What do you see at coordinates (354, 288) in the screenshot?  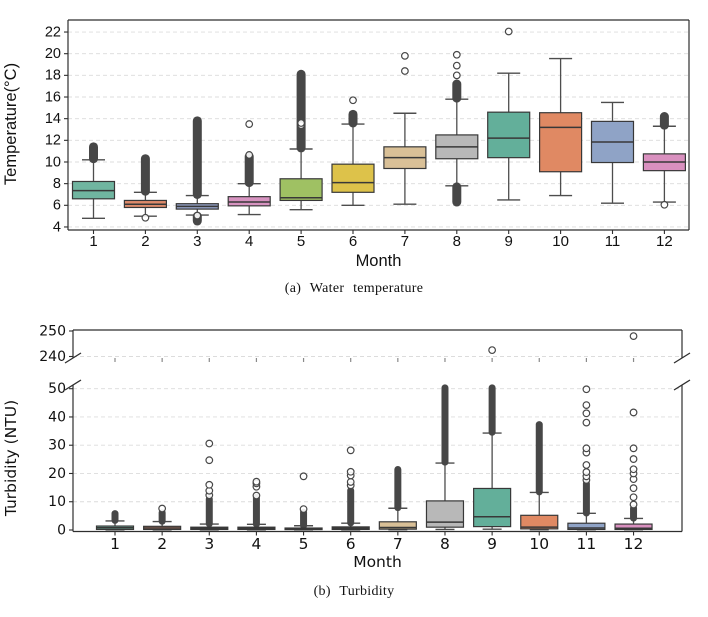 I see `caption-water-temperature: (a) Water temperature` at bounding box center [354, 288].